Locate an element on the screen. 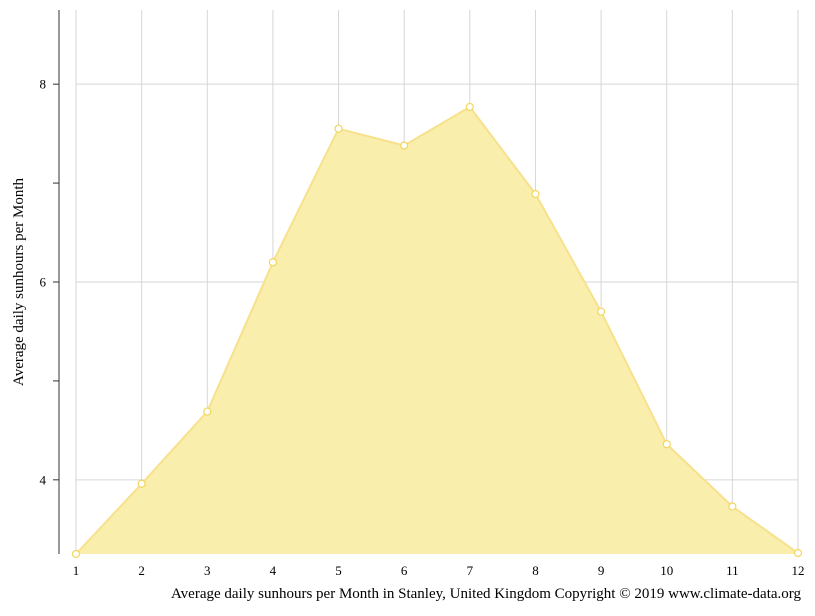 This screenshot has width=815, height=616. x-tick-label: 2 is located at coordinates (141, 570).